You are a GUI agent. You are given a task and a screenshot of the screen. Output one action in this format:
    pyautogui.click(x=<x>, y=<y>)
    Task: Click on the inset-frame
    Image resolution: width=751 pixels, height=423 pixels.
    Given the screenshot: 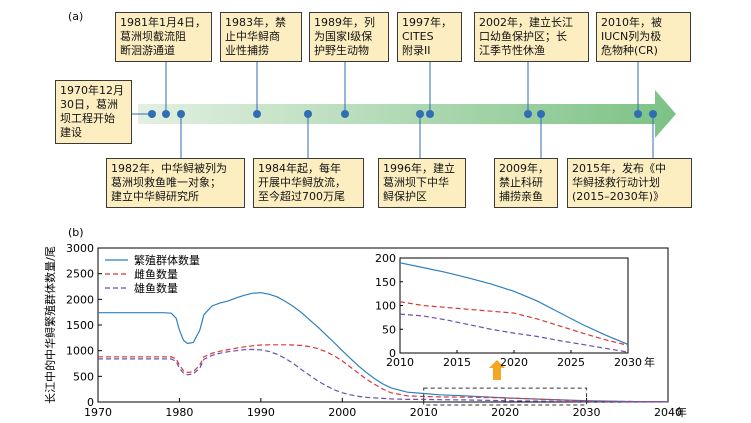 What is the action you would take?
    pyautogui.click(x=514, y=305)
    